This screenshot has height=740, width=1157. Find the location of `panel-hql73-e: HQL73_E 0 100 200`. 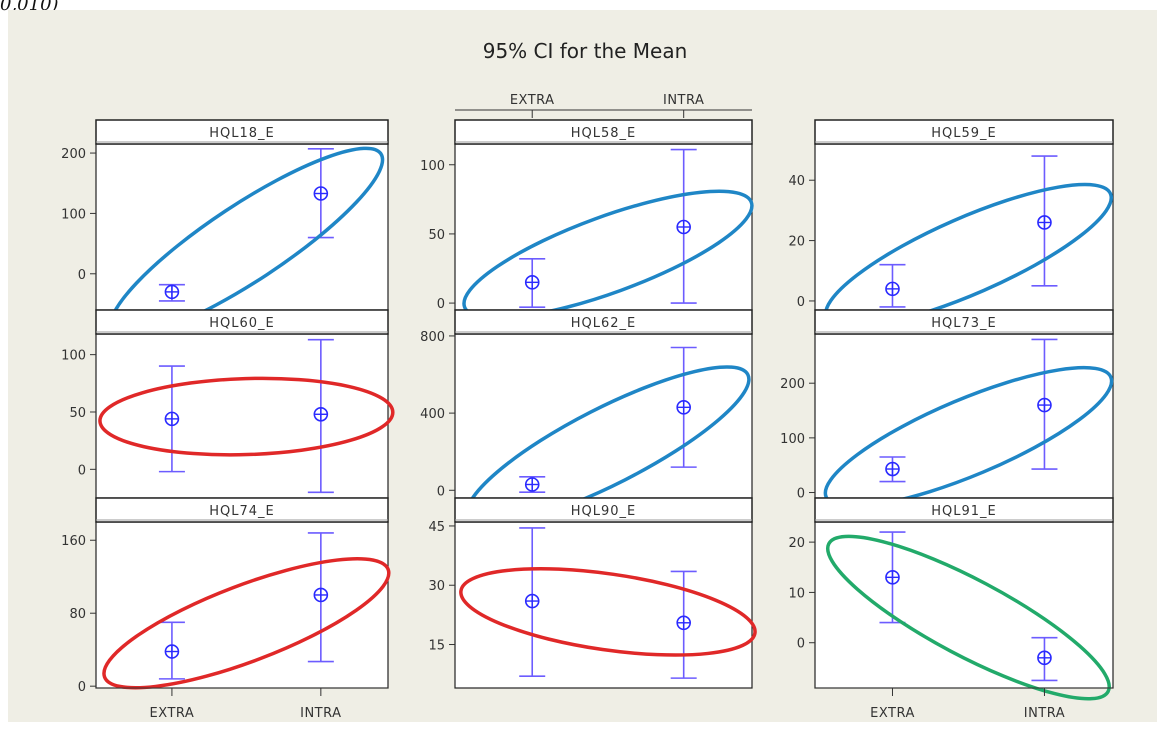

panel-hql73-e: HQL73_E 0 100 200 is located at coordinates (947, 409).